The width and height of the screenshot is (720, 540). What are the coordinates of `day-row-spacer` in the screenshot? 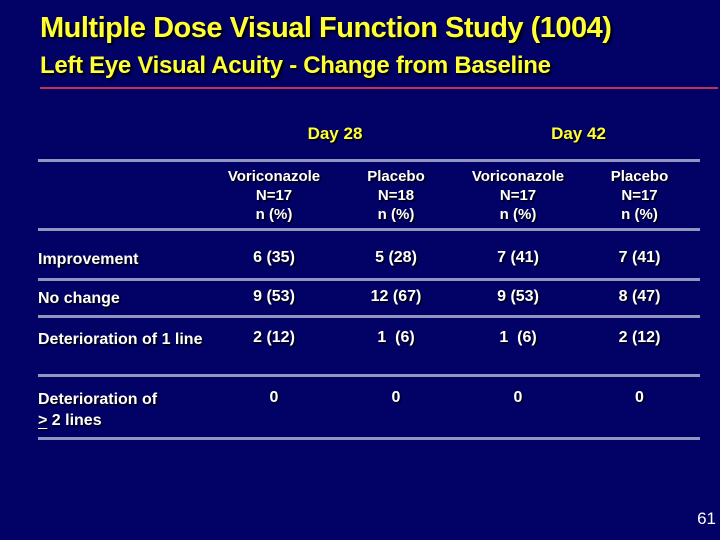 It's located at (125, 141).